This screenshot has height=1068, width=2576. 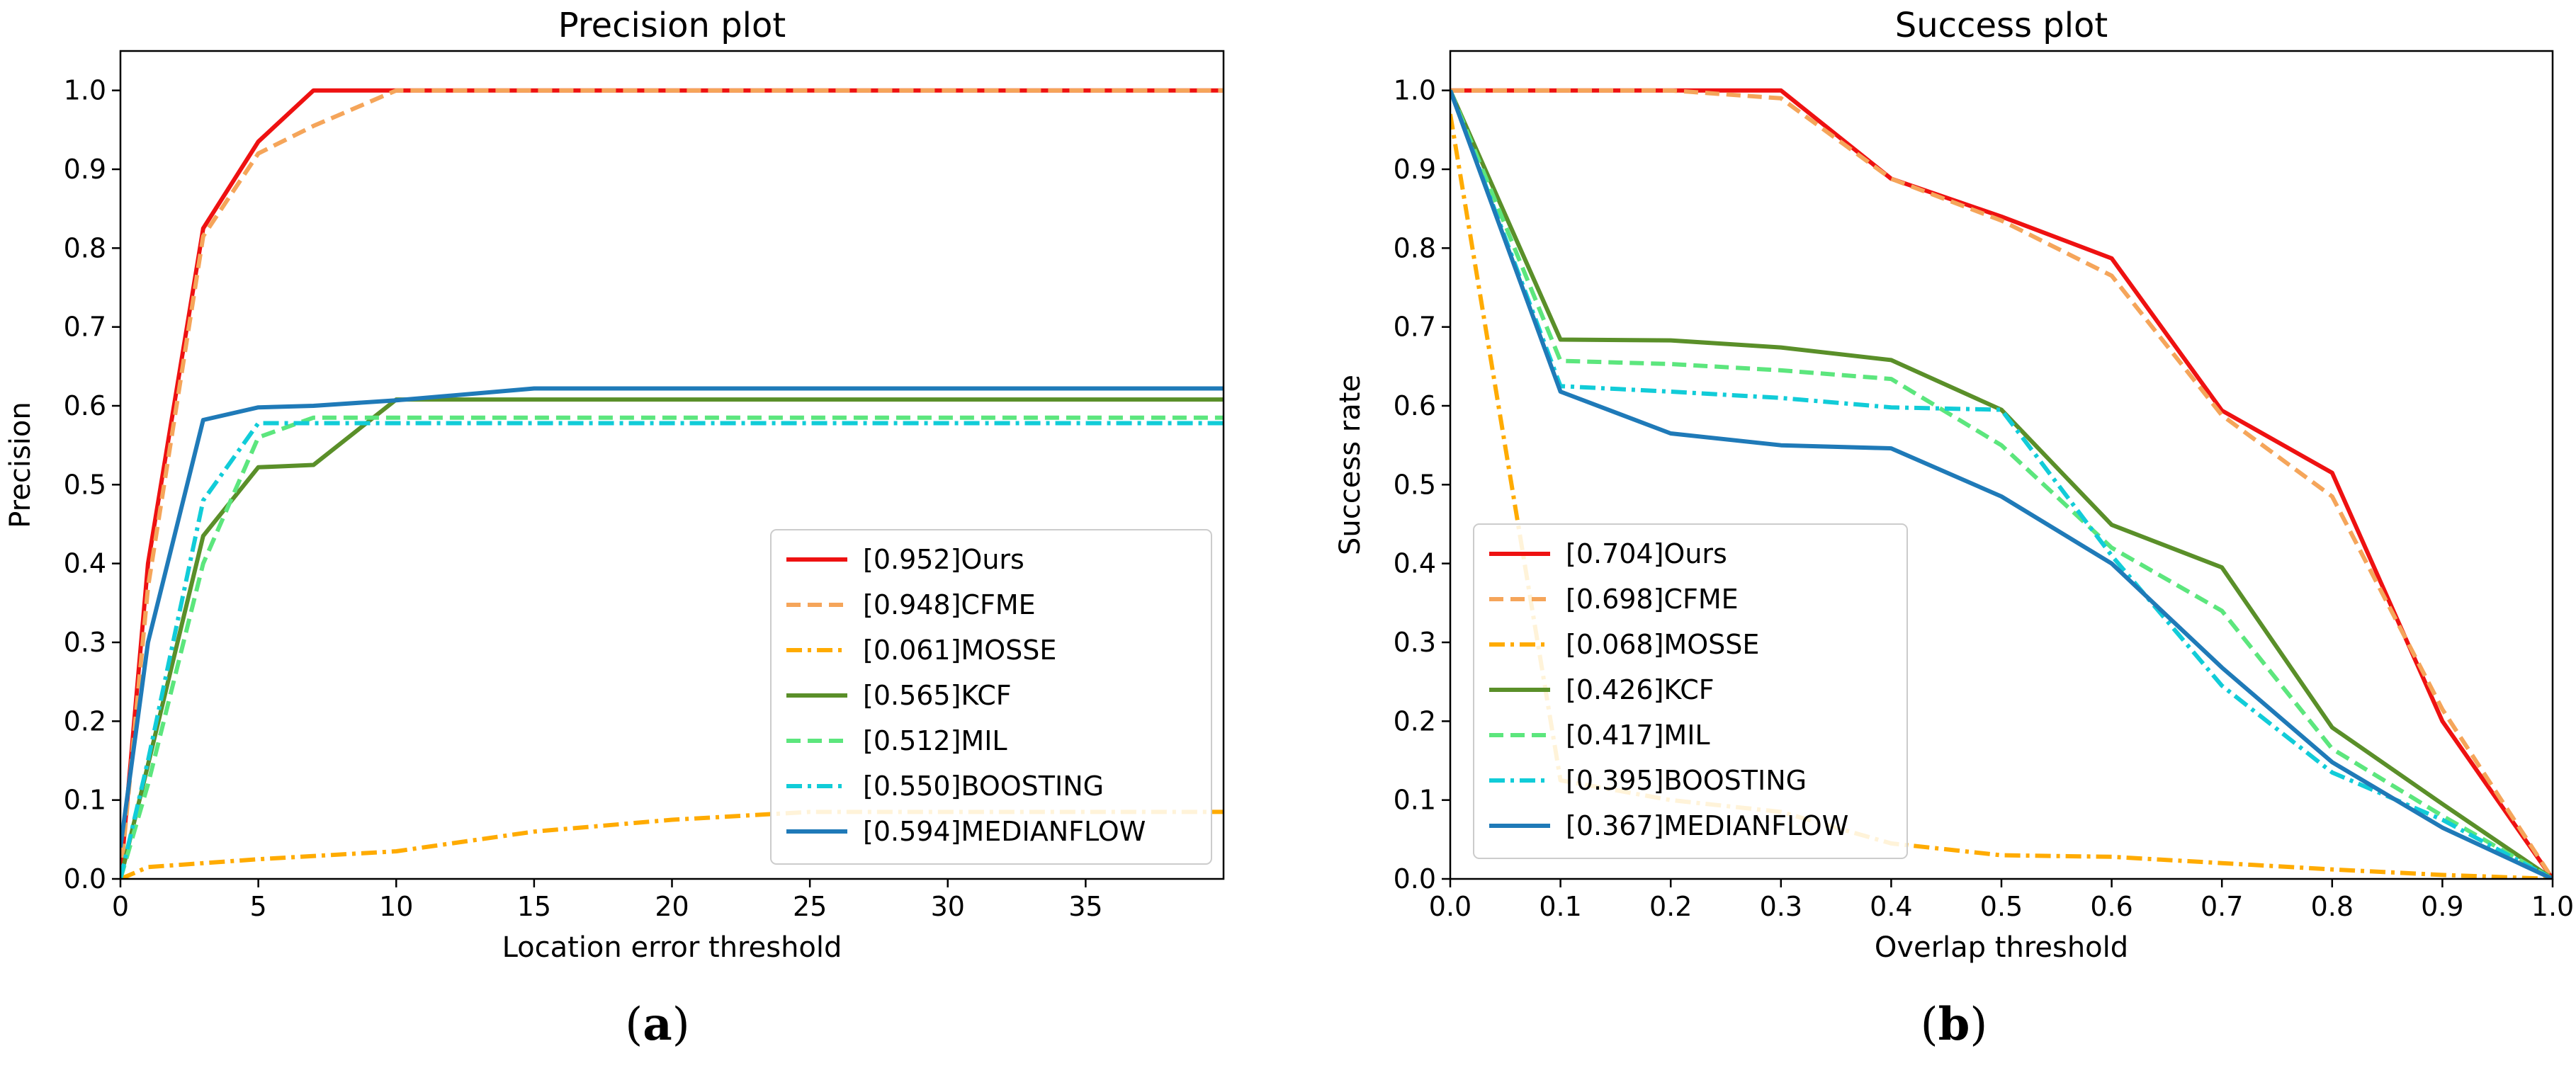 I want to click on figure-caption: (a), so click(x=657, y=1024).